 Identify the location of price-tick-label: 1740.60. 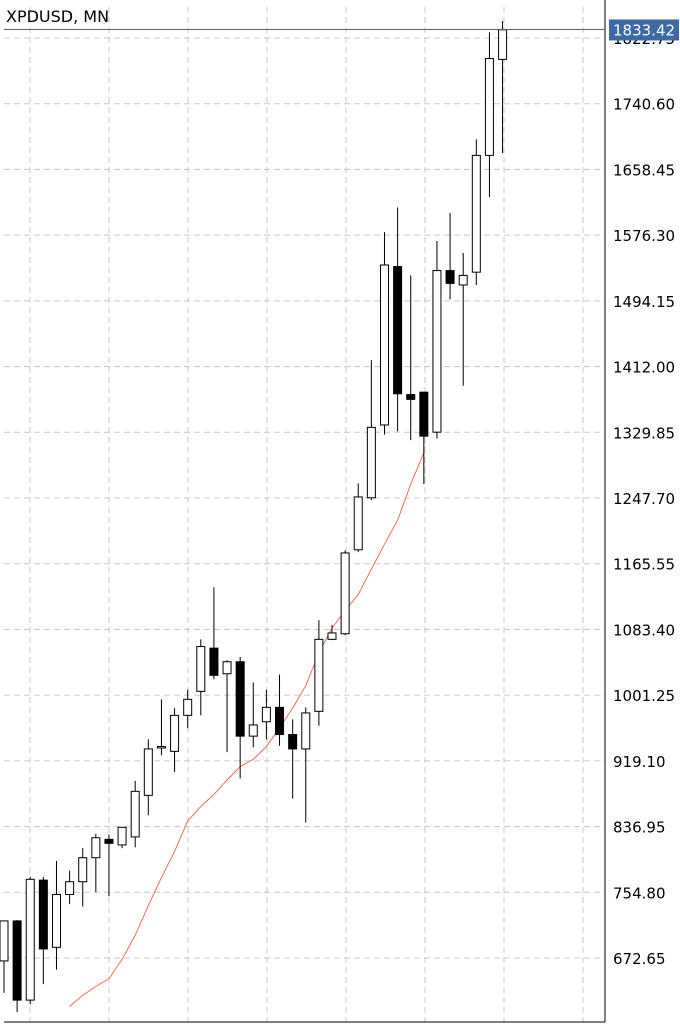
(644, 105).